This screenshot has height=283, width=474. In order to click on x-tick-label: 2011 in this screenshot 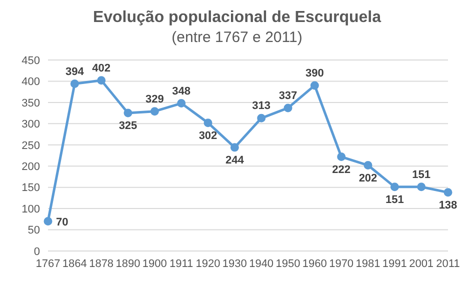, I will do `click(448, 264)`.